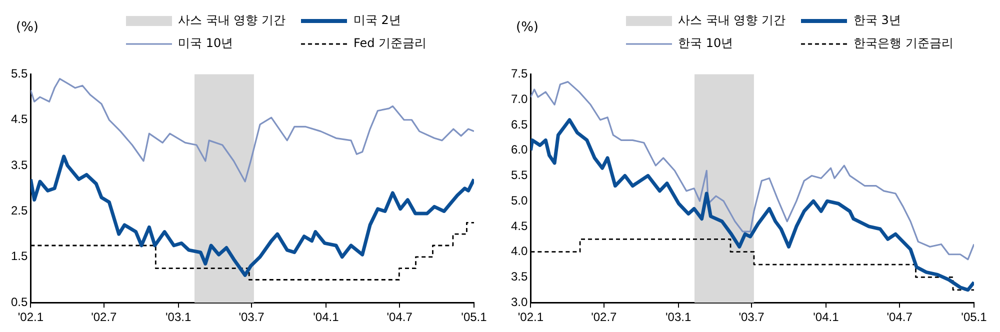  I want to click on y-tick-label: 3.0, so click(519, 301).